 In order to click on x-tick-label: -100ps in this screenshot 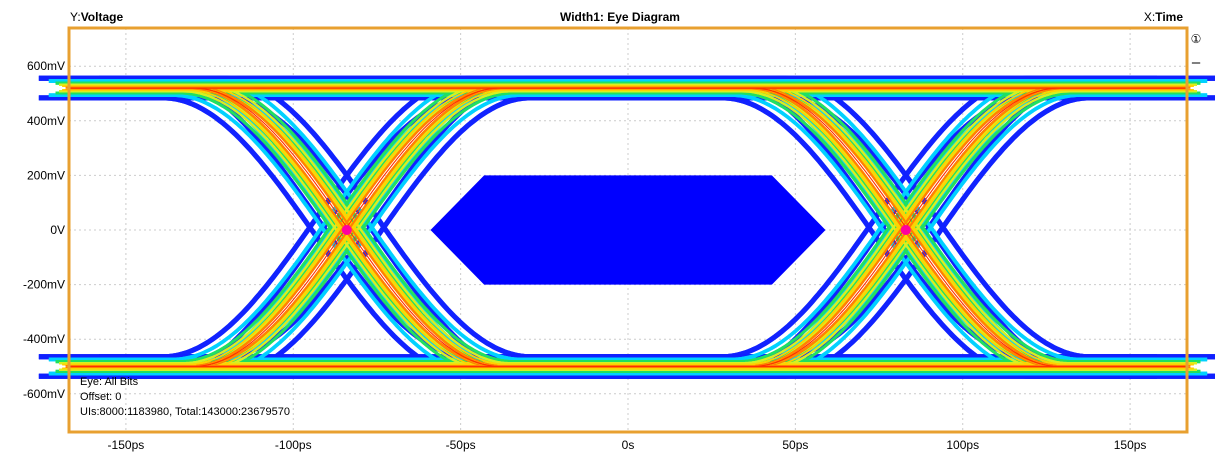, I will do `click(293, 445)`.